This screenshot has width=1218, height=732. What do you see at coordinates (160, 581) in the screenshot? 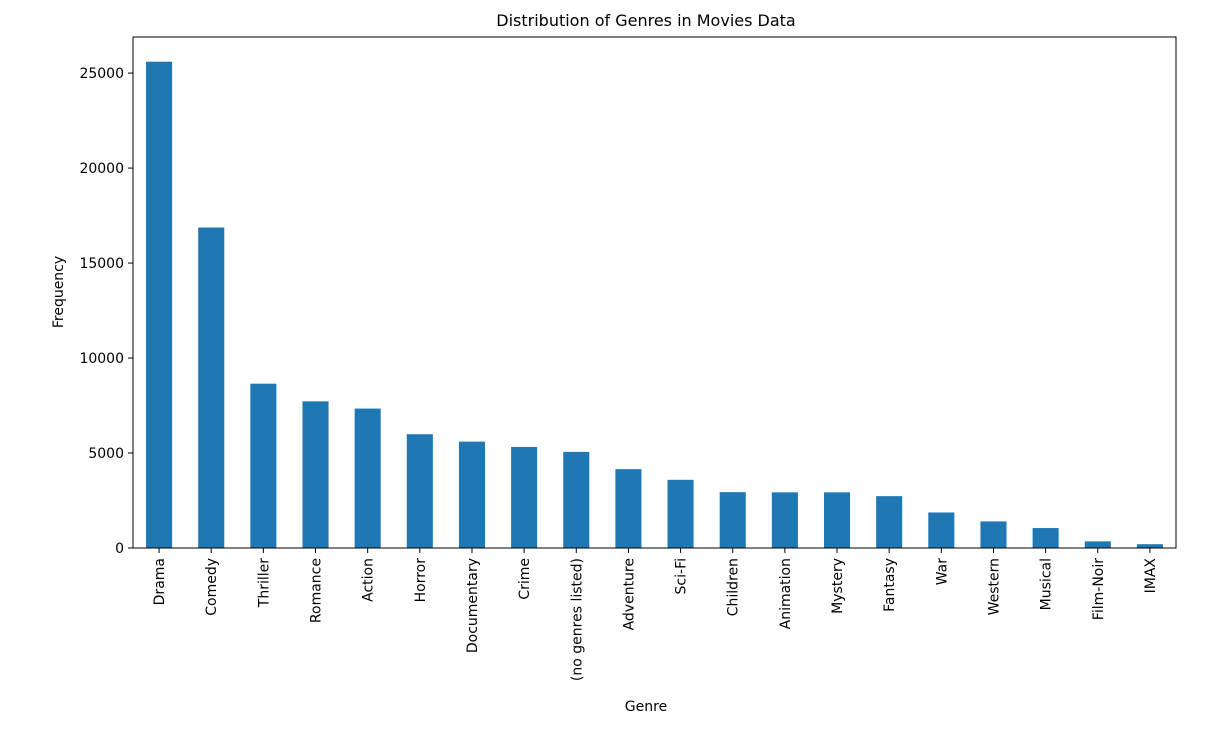
I see `x-tick-label: Drama` at bounding box center [160, 581].